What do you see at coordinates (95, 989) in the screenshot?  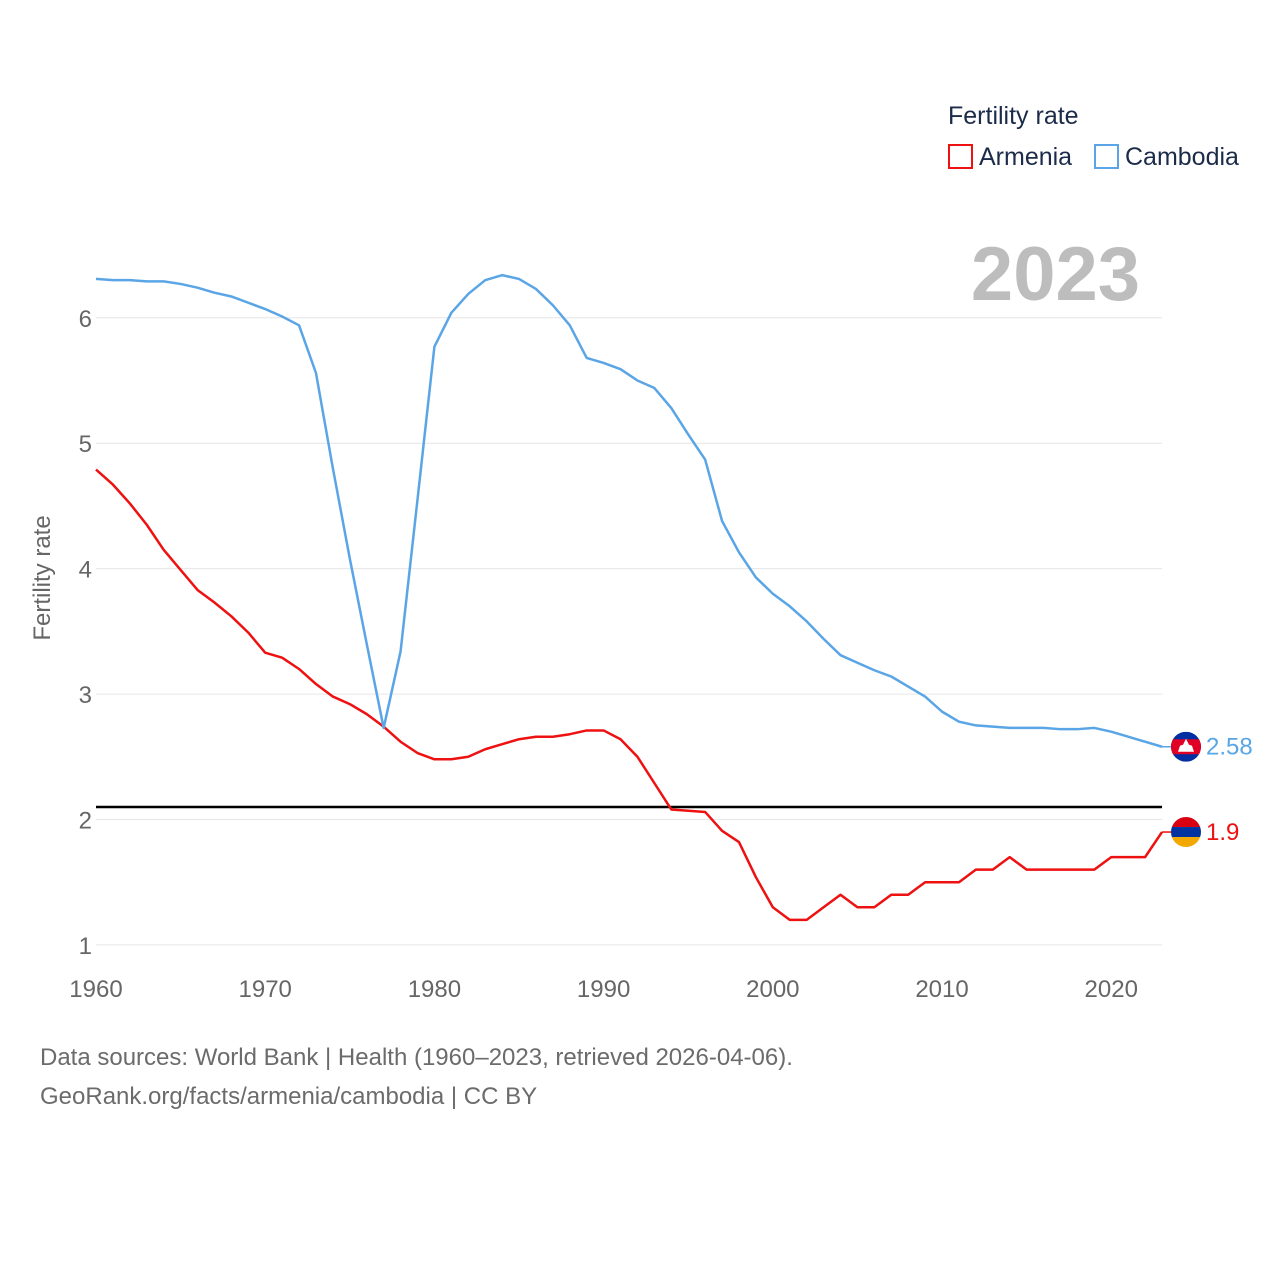 I see `x-tick-label: 1960` at bounding box center [95, 989].